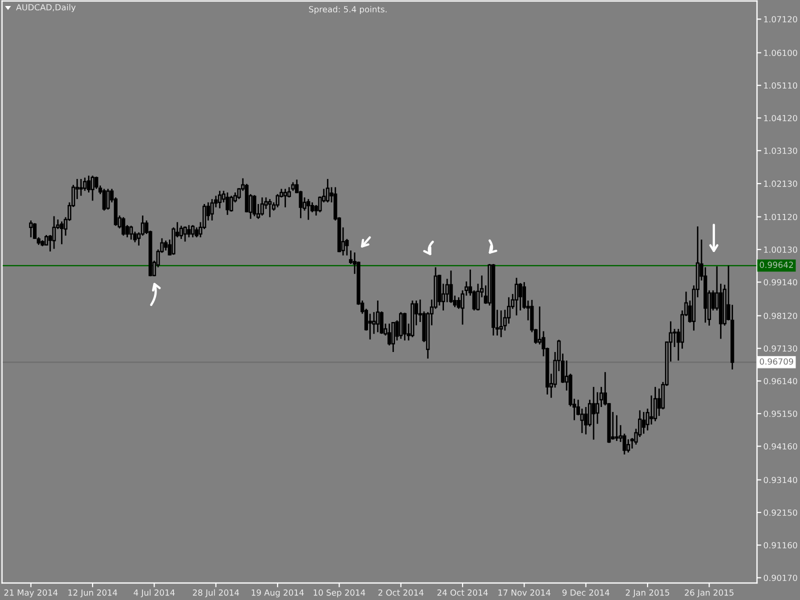 This screenshot has width=800, height=600. I want to click on y-tick-label: 0.90170, so click(781, 578).